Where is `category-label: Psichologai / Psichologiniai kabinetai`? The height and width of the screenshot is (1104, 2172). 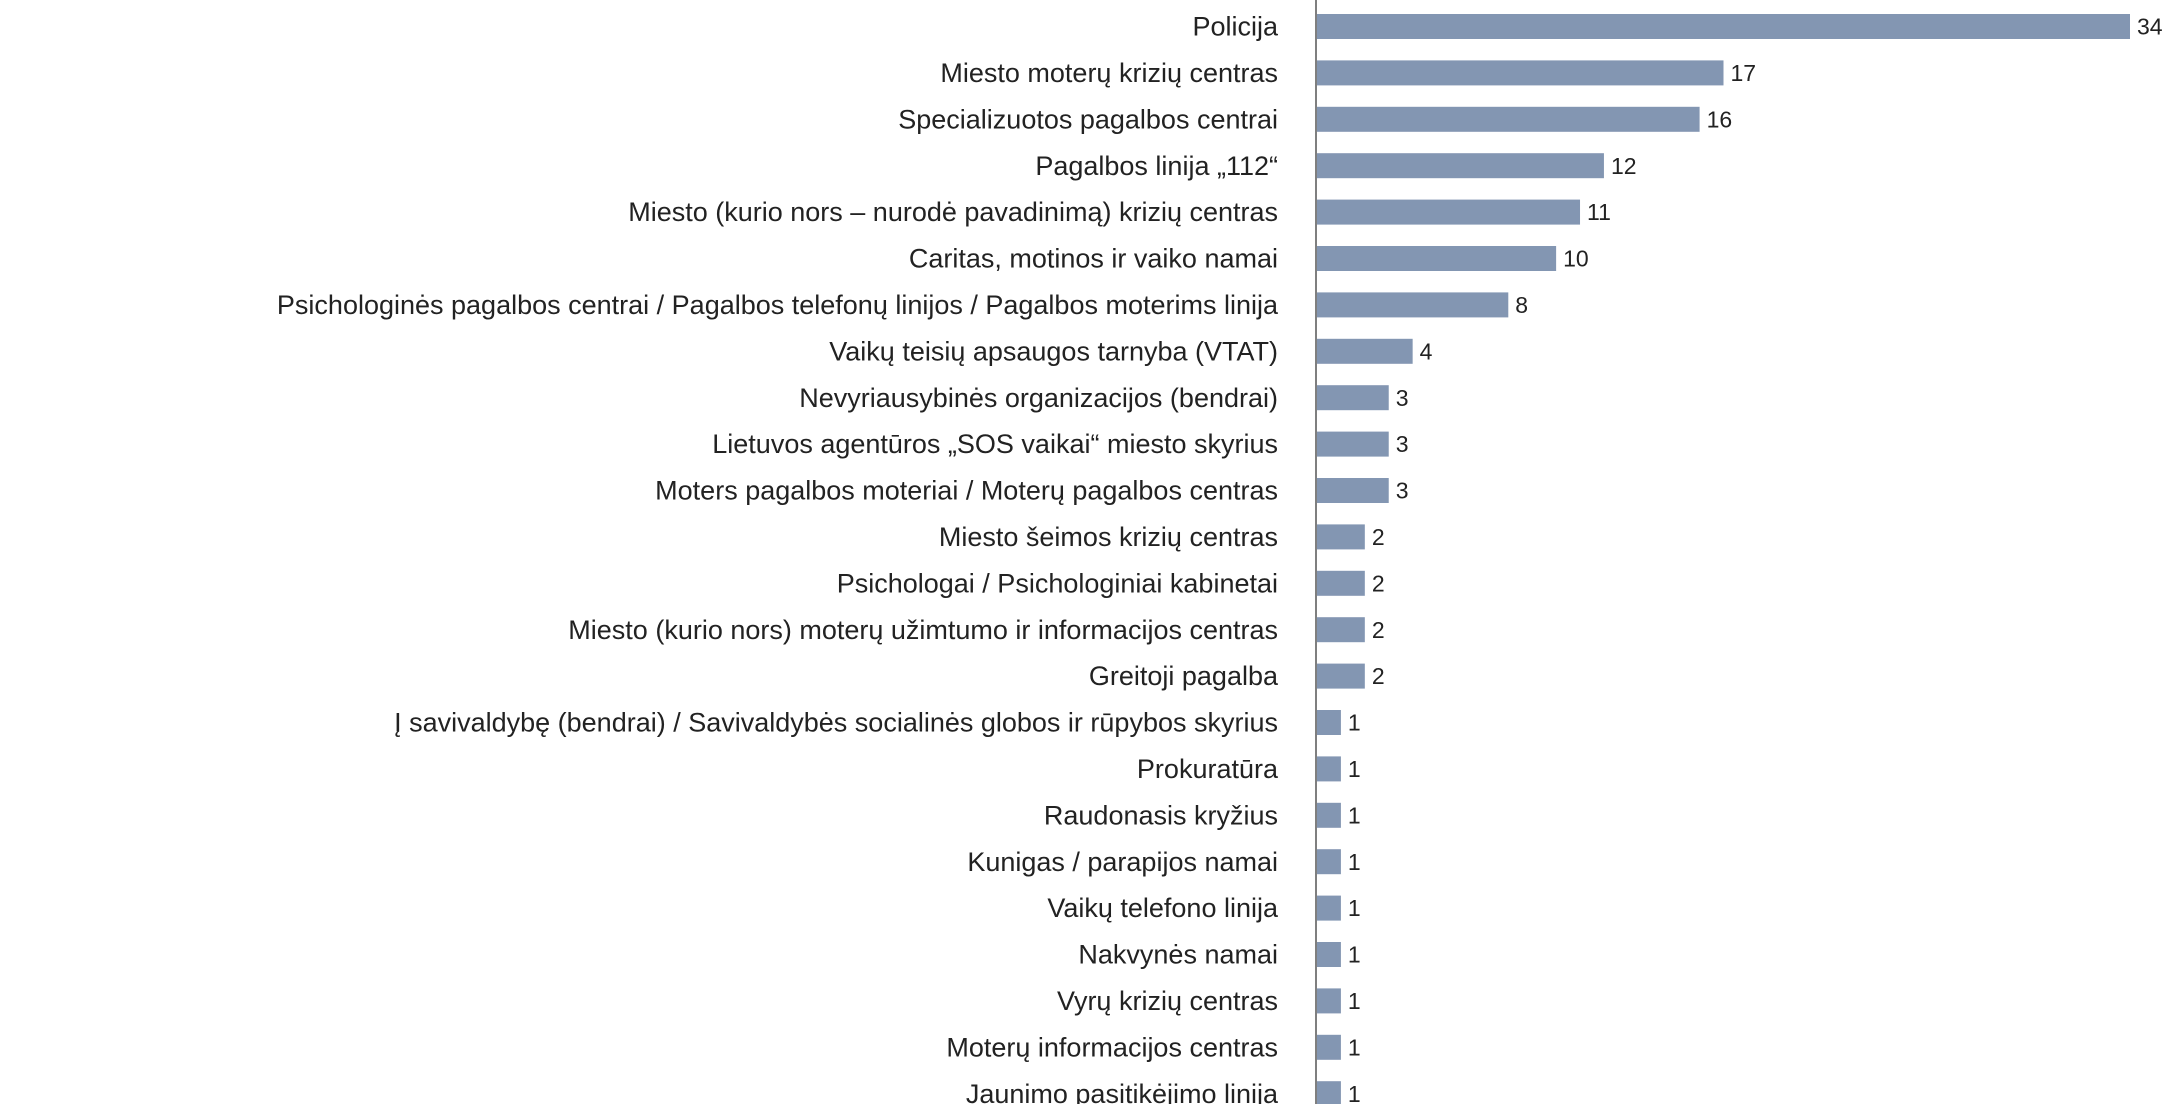 category-label: Psichologai / Psichologiniai kabinetai is located at coordinates (1057, 583).